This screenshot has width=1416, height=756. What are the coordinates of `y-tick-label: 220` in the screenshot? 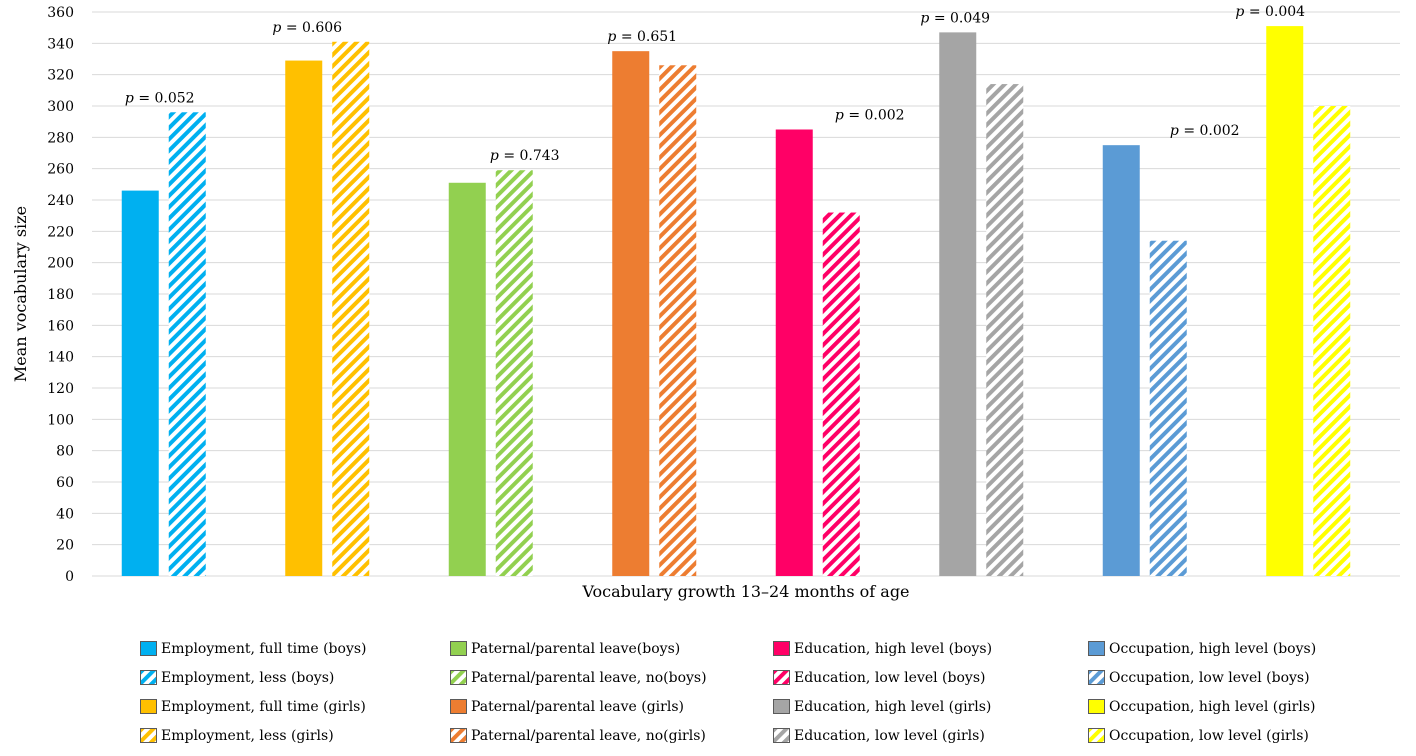 It's located at (60, 232).